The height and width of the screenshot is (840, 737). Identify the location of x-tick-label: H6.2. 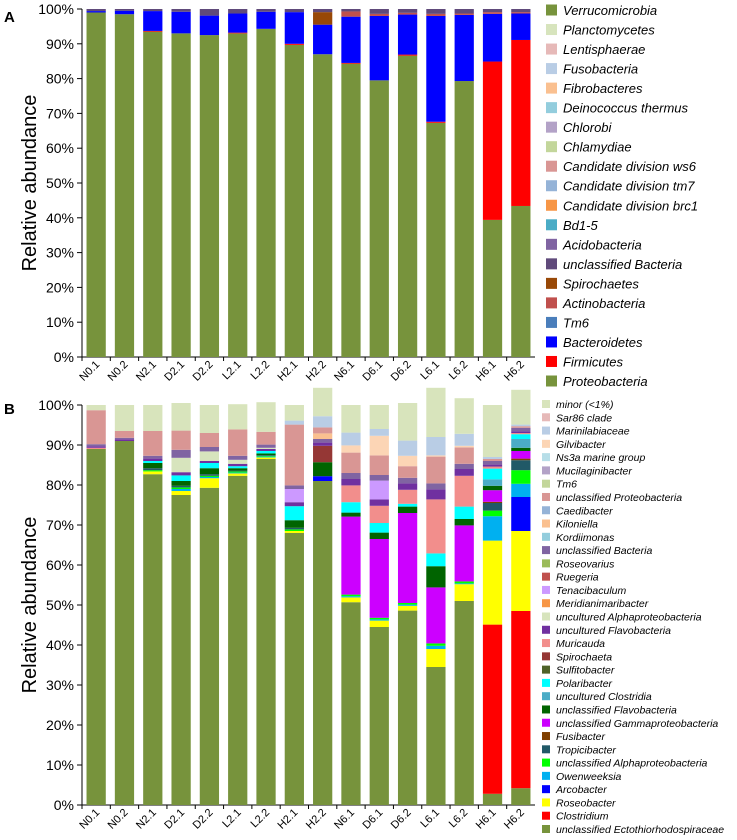
(514, 371).